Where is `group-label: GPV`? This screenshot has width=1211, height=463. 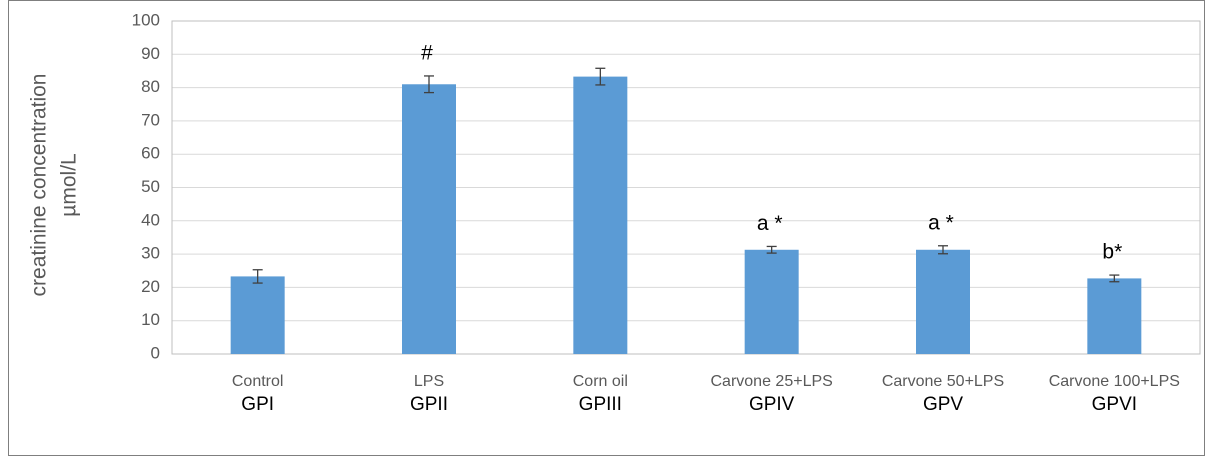 group-label: GPV is located at coordinates (943, 404).